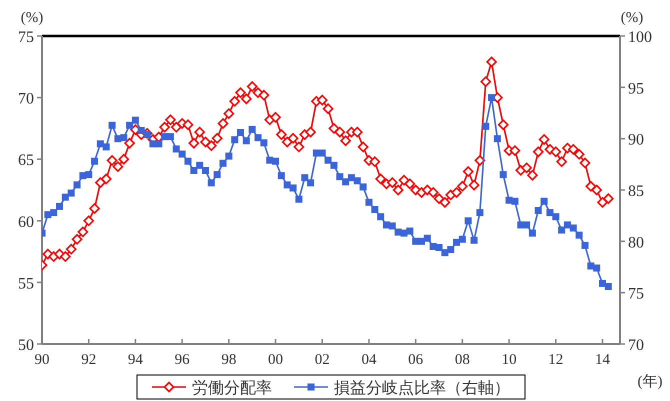  I want to click on x-tick-label: 06, so click(416, 360).